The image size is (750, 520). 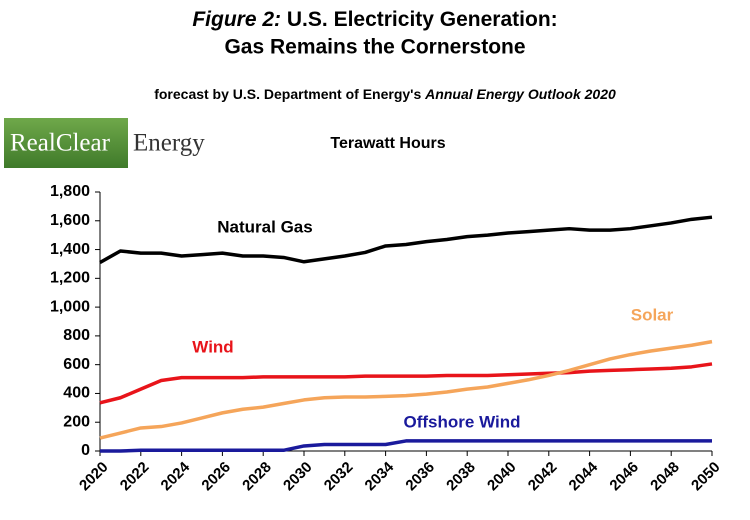 What do you see at coordinates (339, 477) in the screenshot?
I see `x-tick-label: 2032` at bounding box center [339, 477].